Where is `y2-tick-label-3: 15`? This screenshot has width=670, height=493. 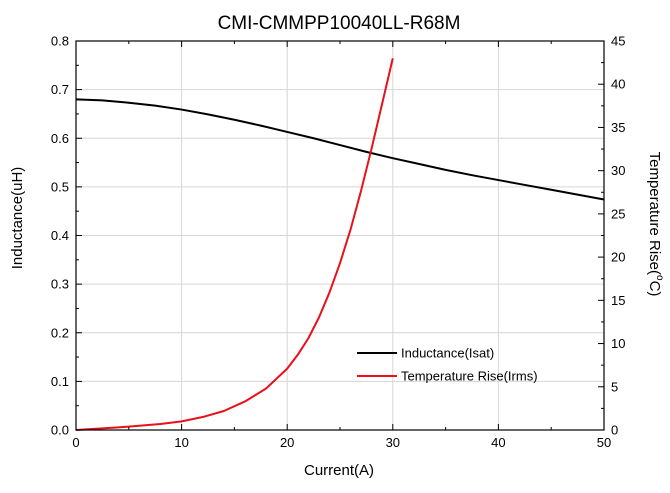
y2-tick-label-3: 15 is located at coordinates (618, 300).